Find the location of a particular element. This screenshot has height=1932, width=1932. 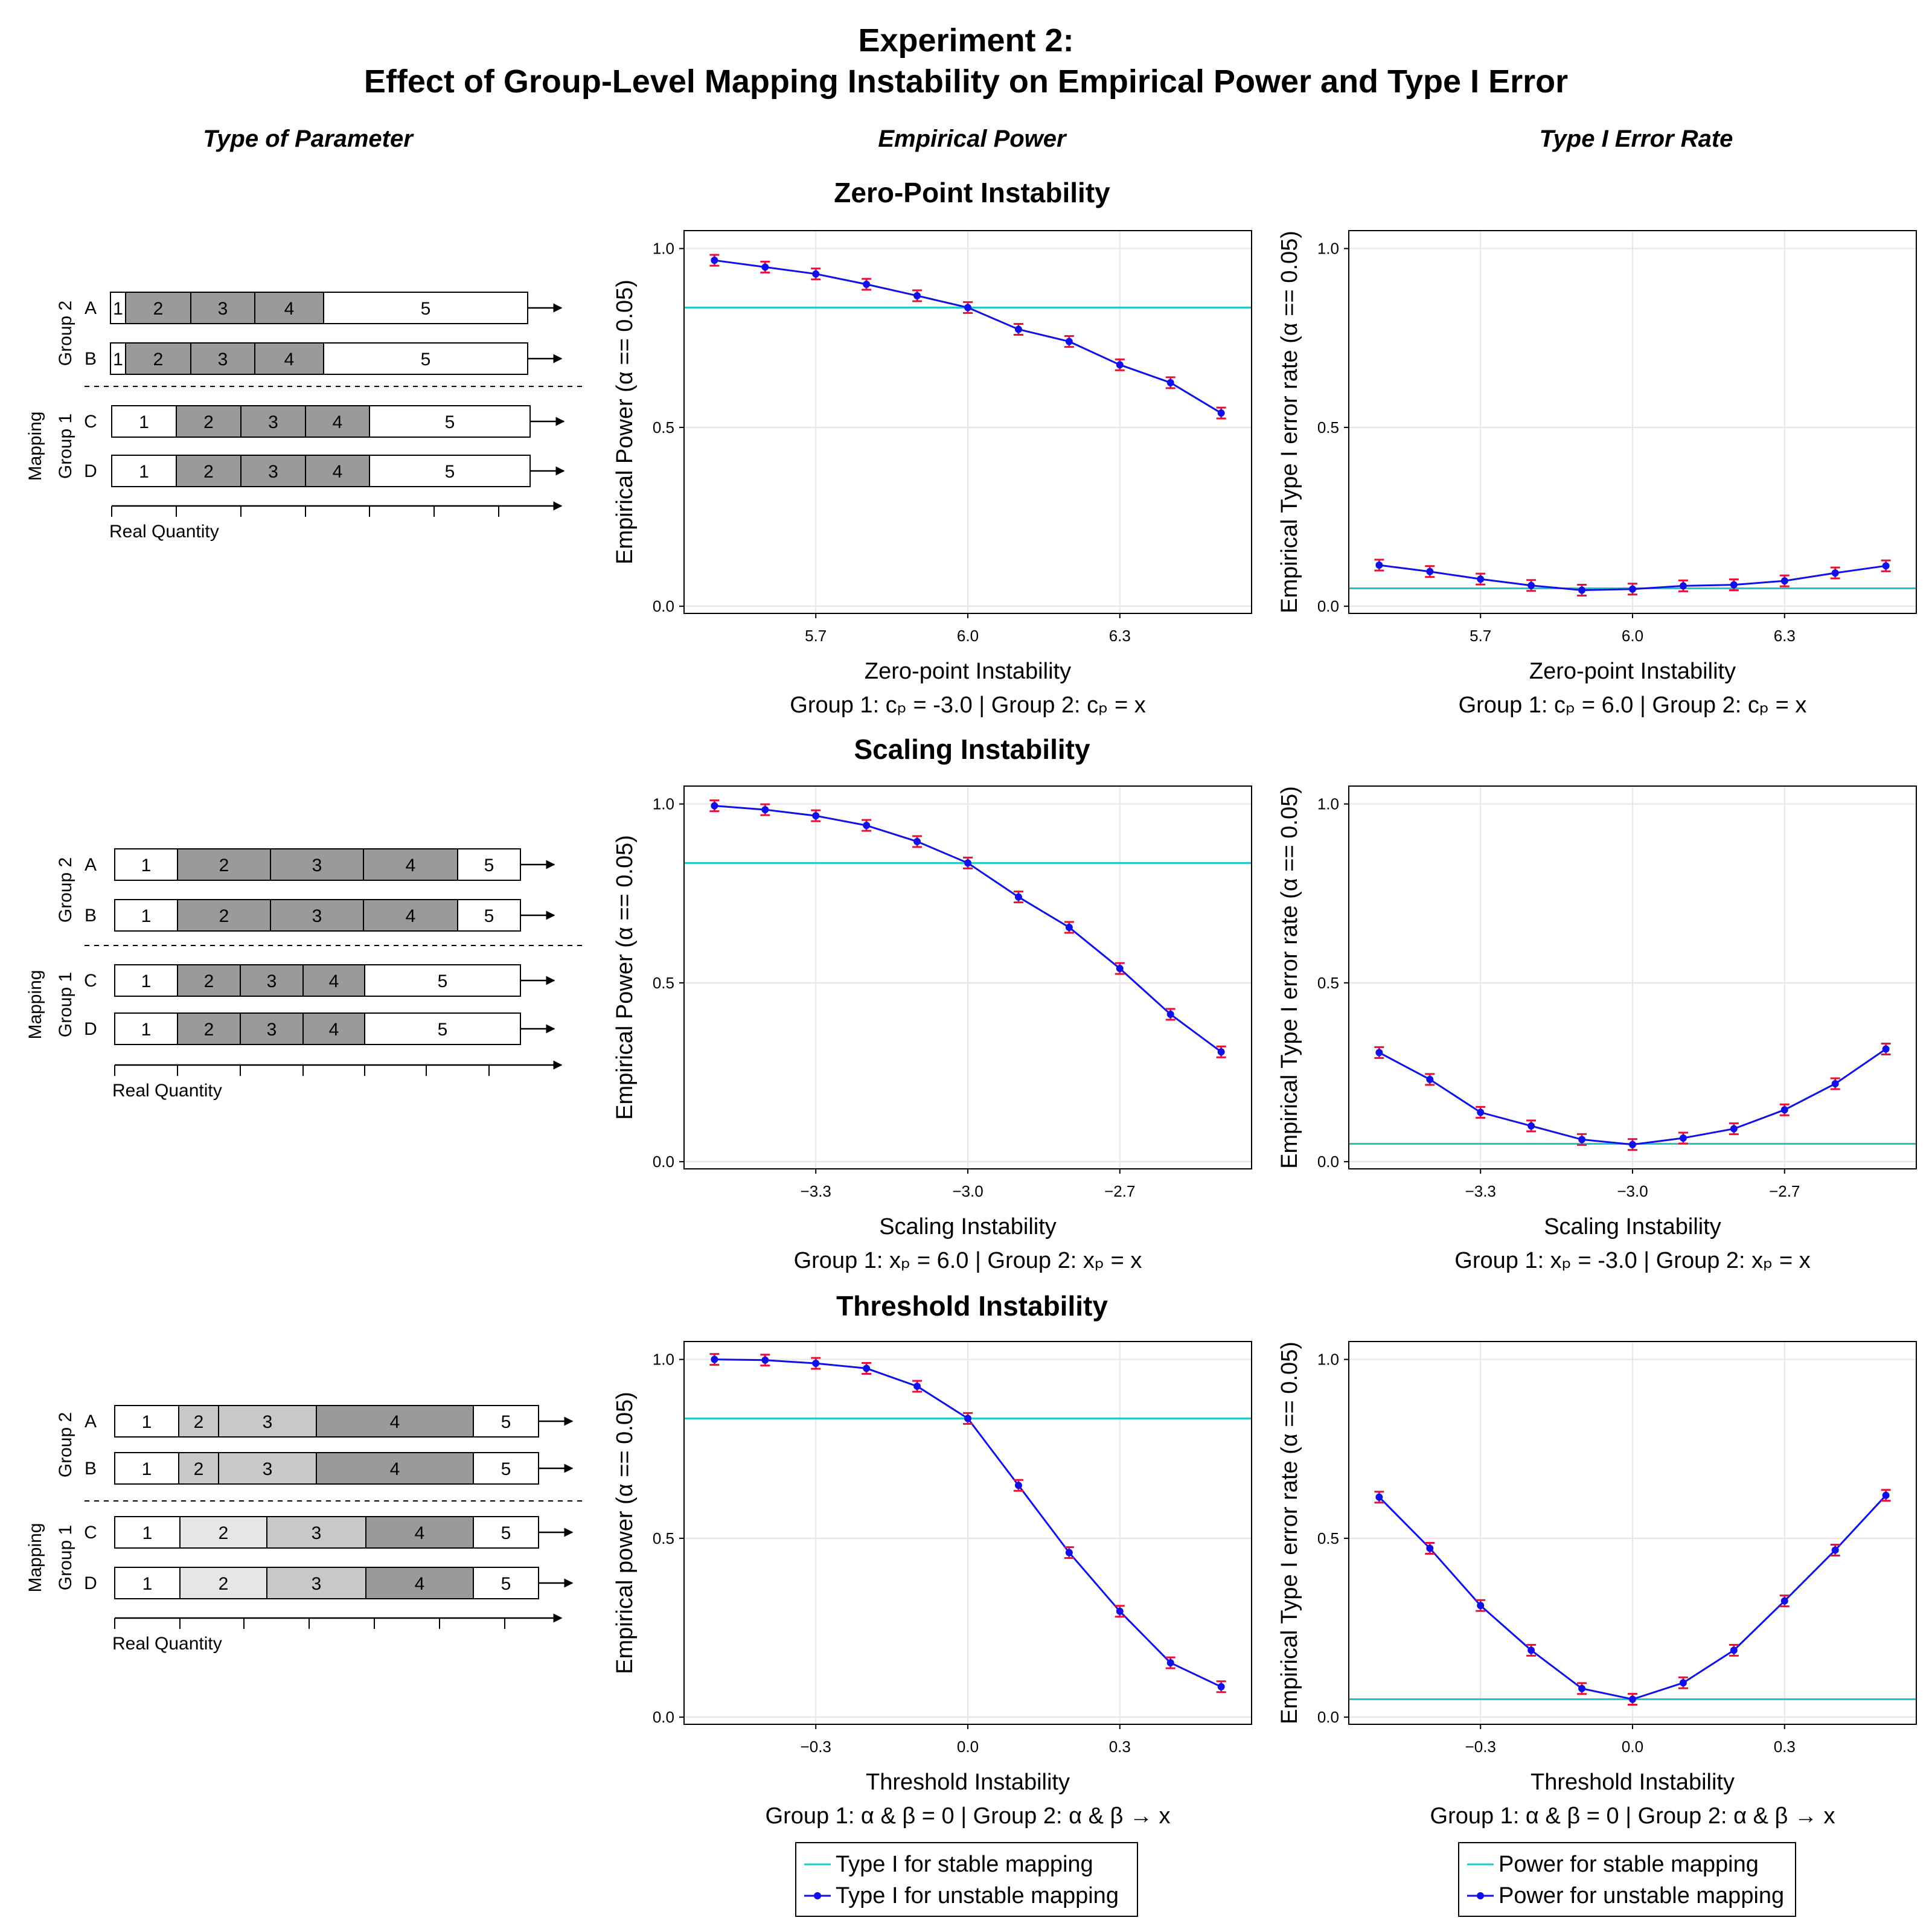

threshold-type1-xtick-label-0: −0.3 is located at coordinates (1481, 1747).